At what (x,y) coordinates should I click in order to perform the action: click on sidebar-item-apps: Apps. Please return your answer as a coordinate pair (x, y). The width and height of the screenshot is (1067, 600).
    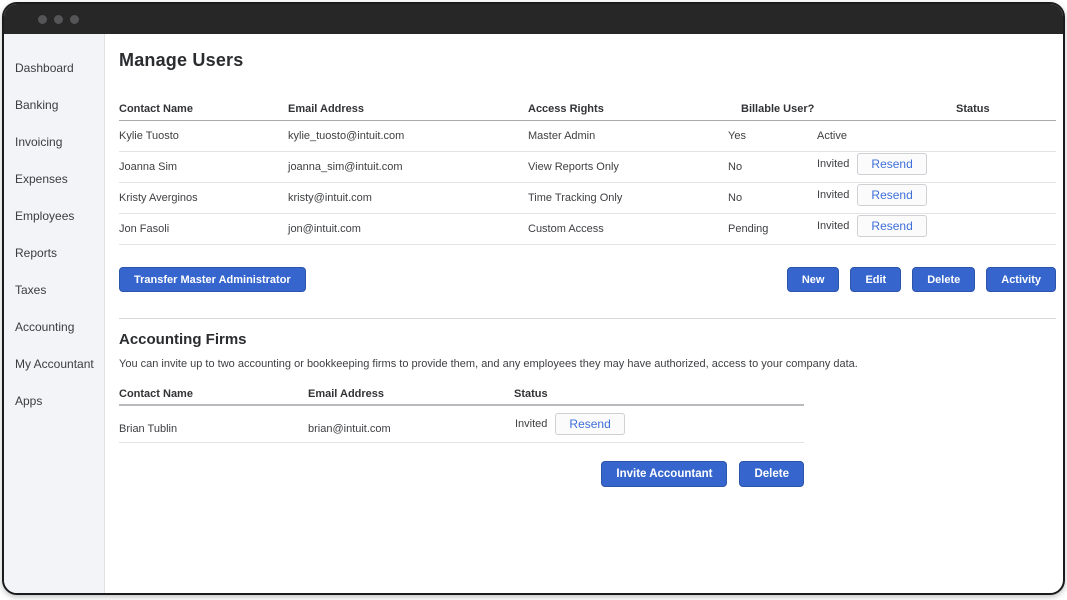
    Looking at the image, I should click on (29, 400).